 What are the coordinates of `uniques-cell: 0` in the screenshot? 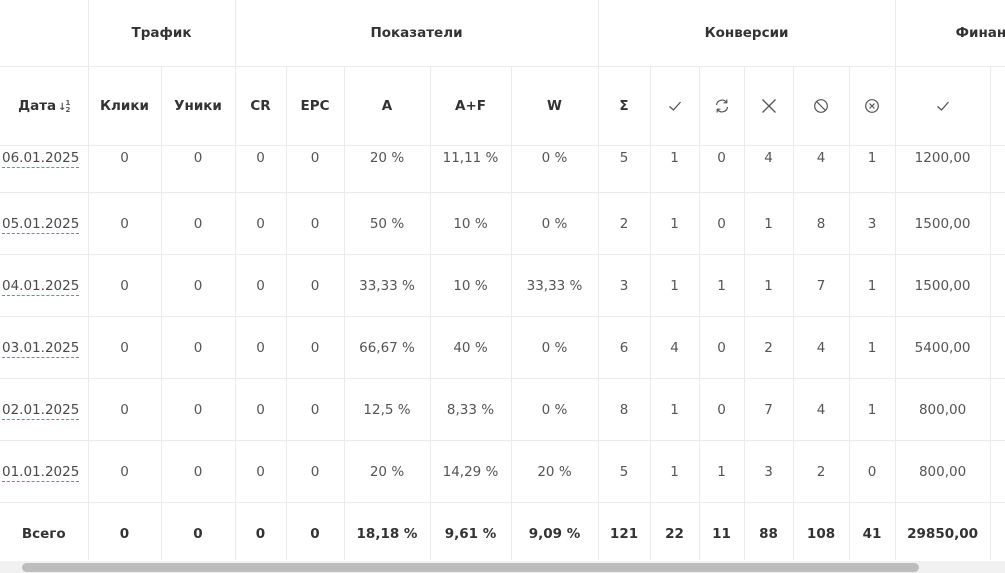 It's located at (198, 285).